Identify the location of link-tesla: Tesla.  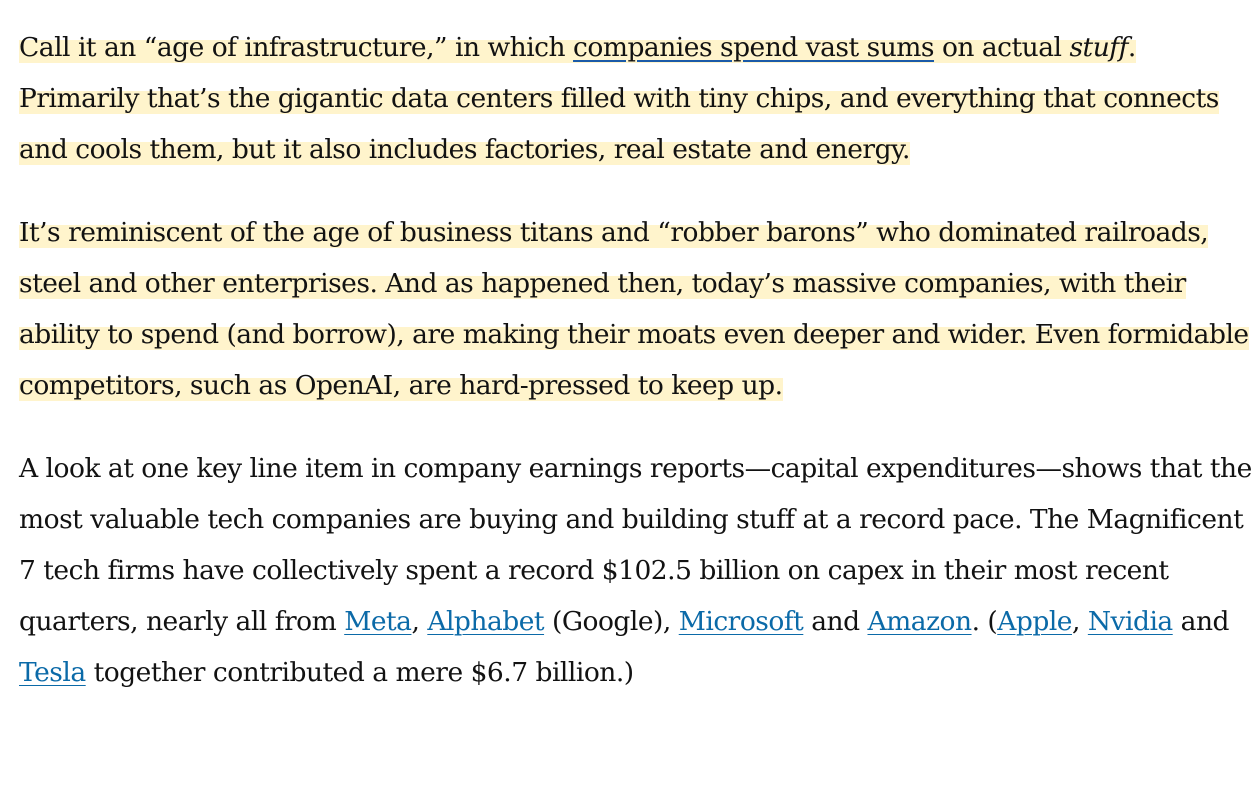
(52, 672).